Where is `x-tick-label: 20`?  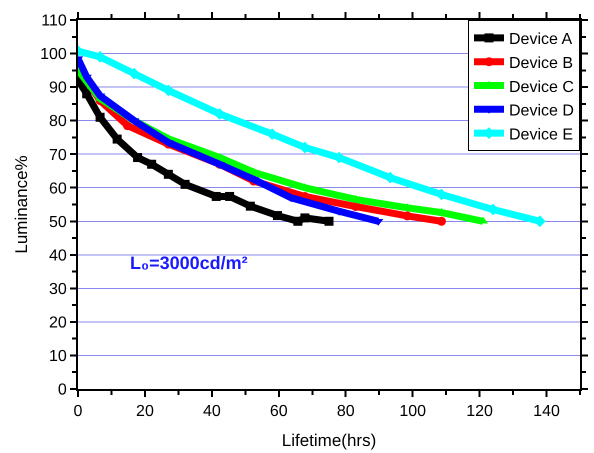
x-tick-label: 20 is located at coordinates (145, 411).